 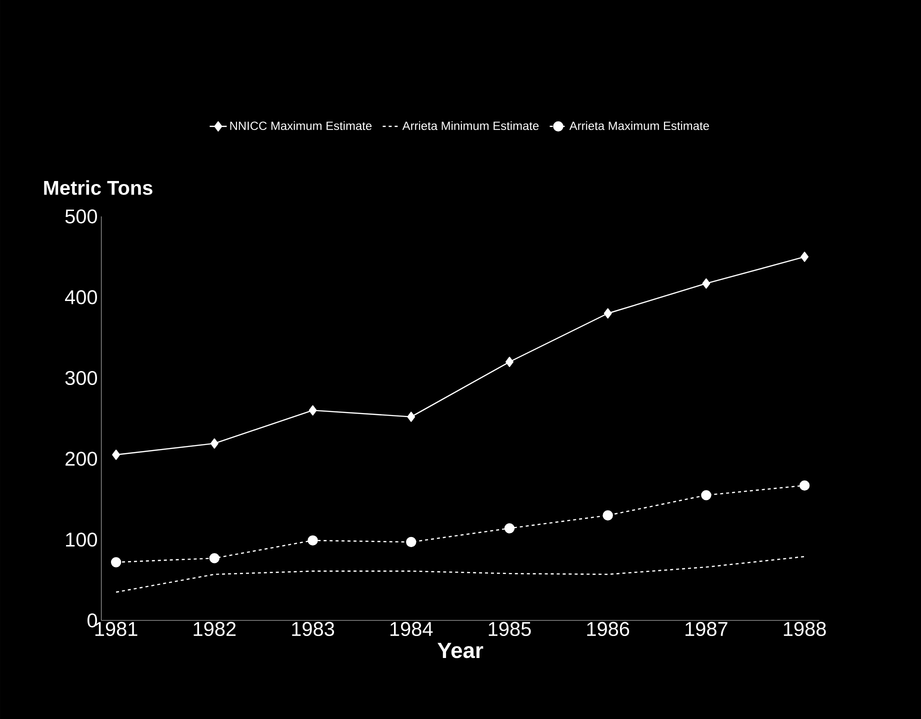 What do you see at coordinates (81, 378) in the screenshot?
I see `y-tick-label: 300` at bounding box center [81, 378].